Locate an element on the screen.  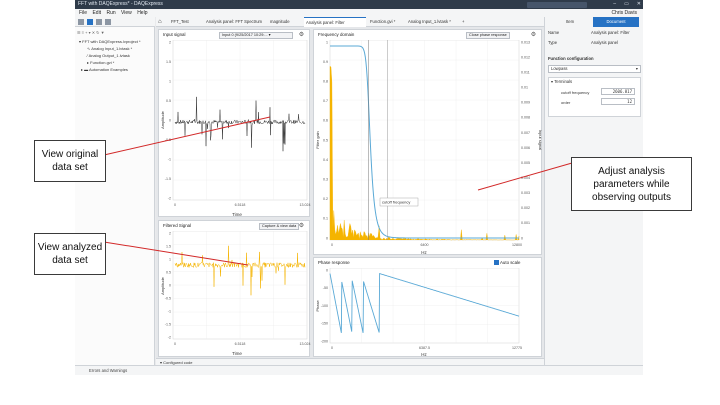
order-input: 12 is located at coordinates (618, 101).